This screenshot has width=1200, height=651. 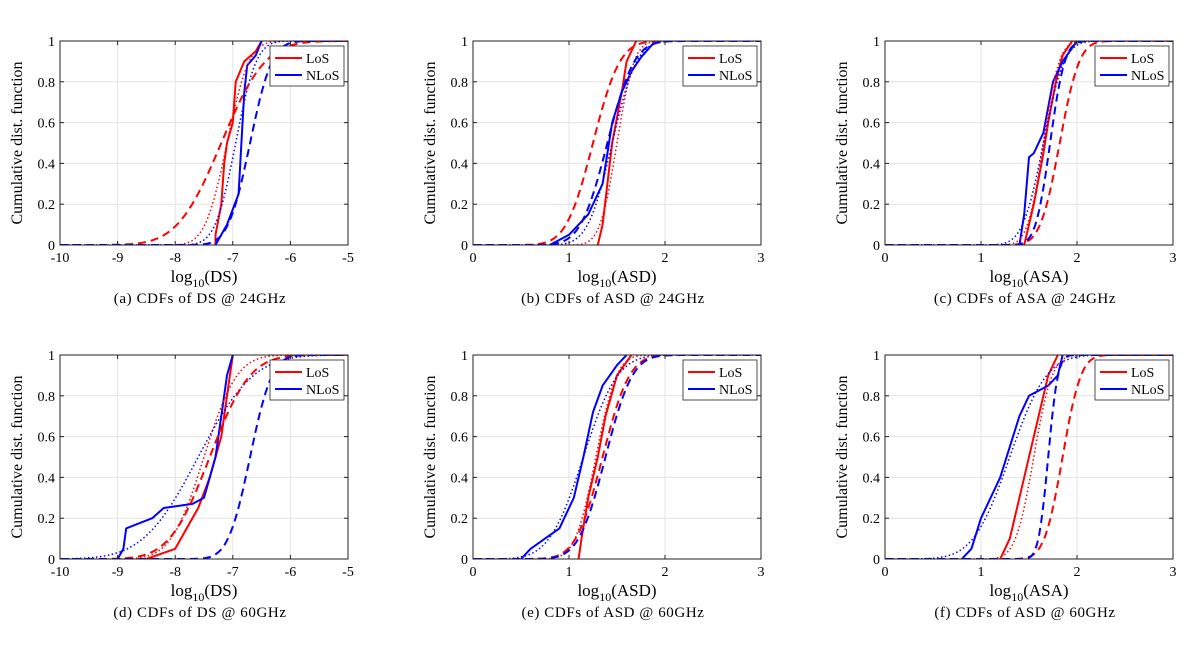 What do you see at coordinates (199, 613) in the screenshot?
I see `panel-caption: (d) CDFs of DS @ 60GHz` at bounding box center [199, 613].